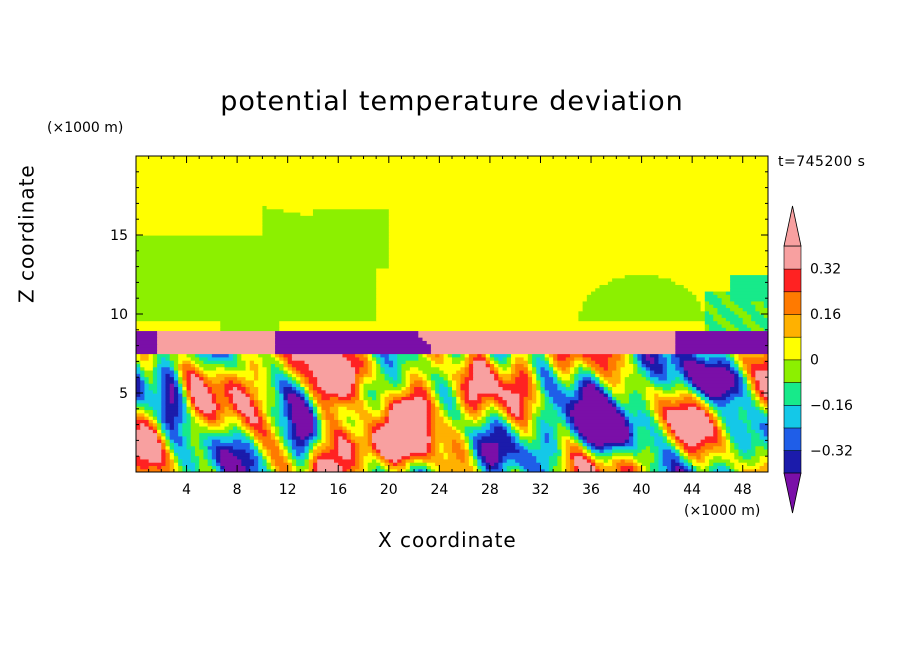  Describe the element at coordinates (26, 233) in the screenshot. I see `y-axis-label: Z coordinate` at that location.